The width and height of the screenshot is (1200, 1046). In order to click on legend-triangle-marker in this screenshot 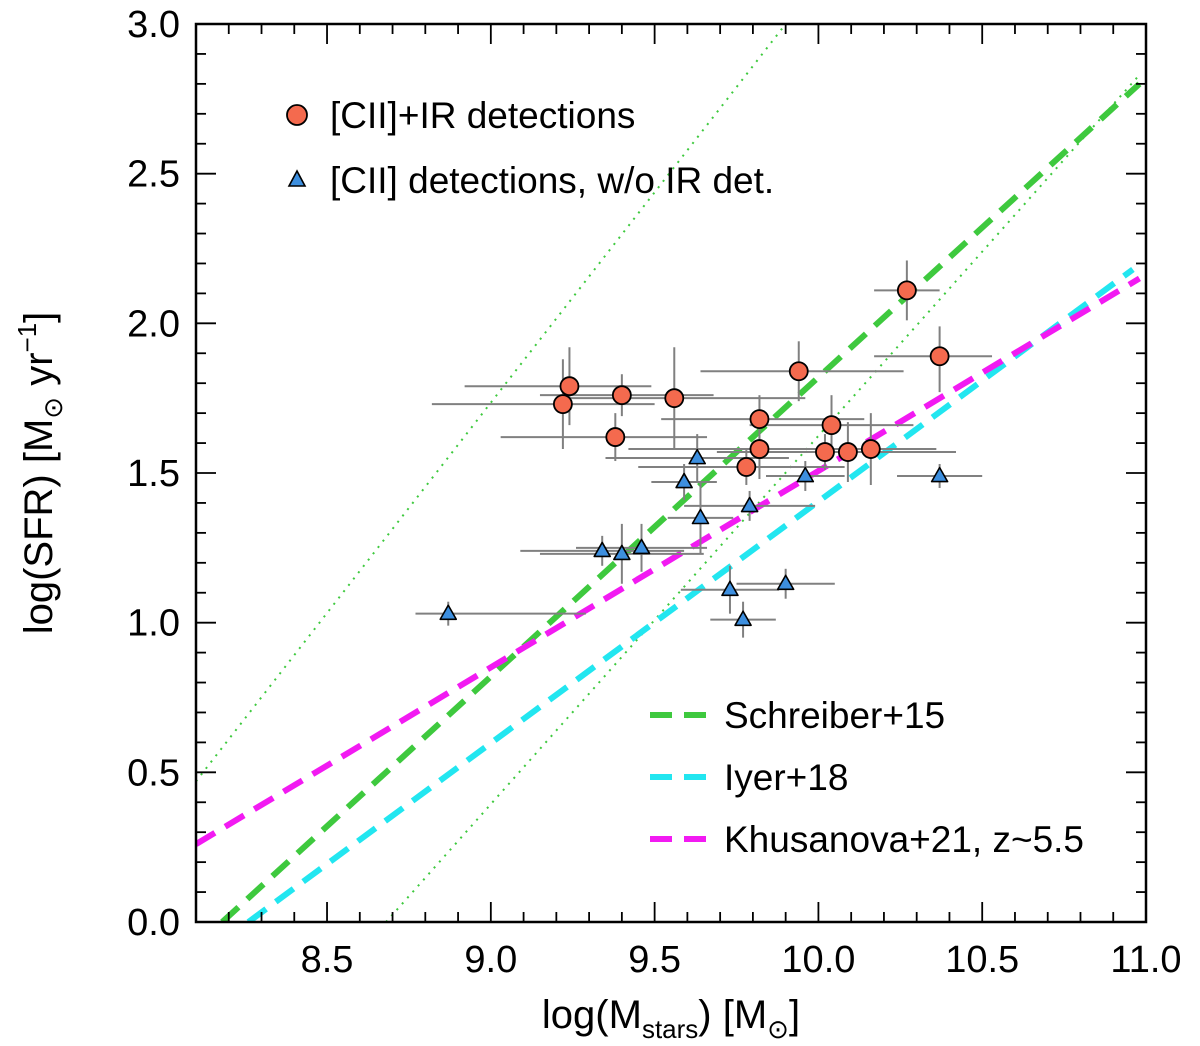, I will do `click(297, 178)`.